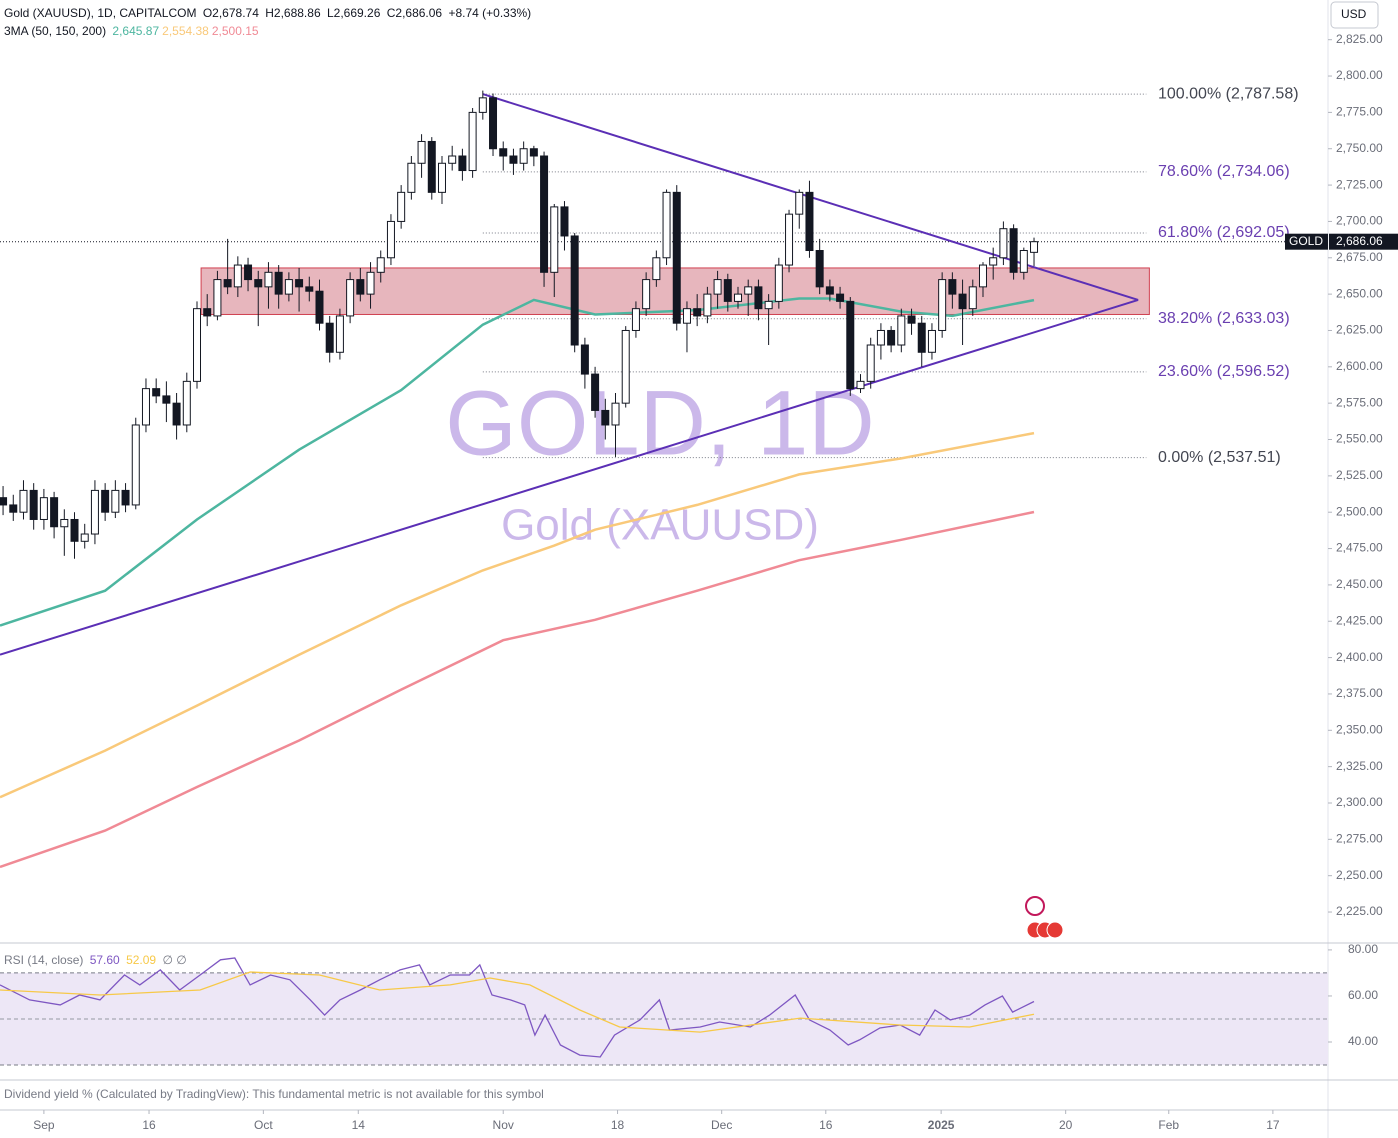 The width and height of the screenshot is (1398, 1138). Describe the element at coordinates (141, 960) in the screenshot. I see `rsi-ma-value: 52.09` at that location.